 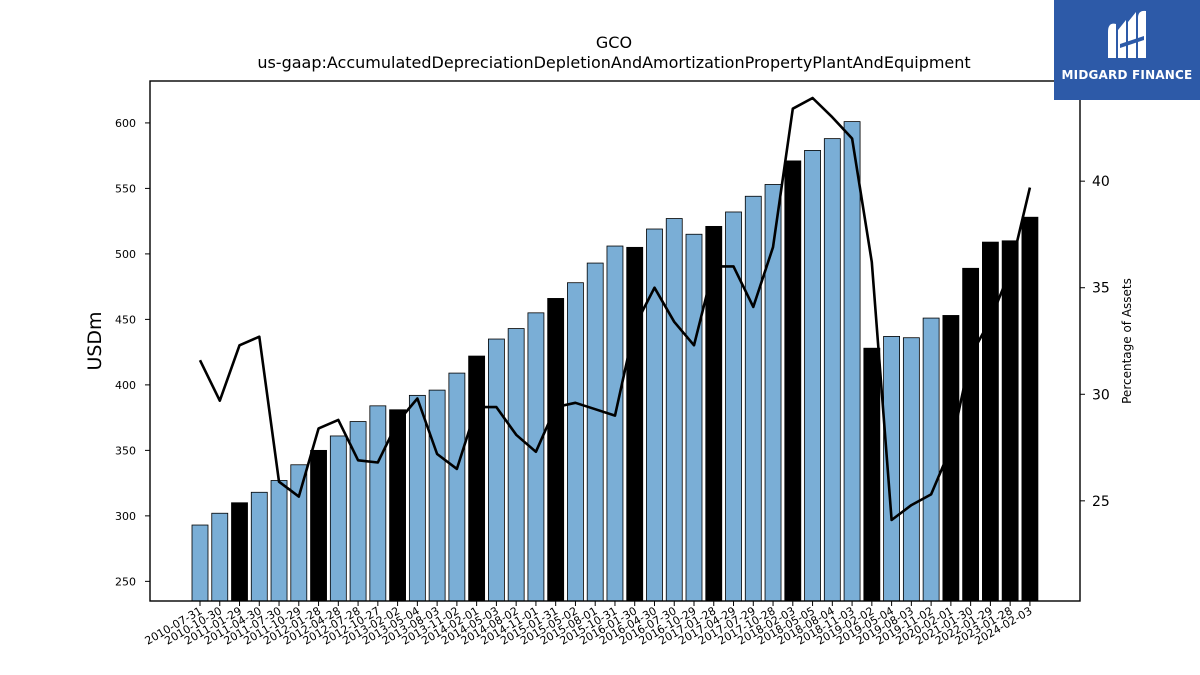 What do you see at coordinates (614, 42) in the screenshot?
I see `chart-title: GCO` at bounding box center [614, 42].